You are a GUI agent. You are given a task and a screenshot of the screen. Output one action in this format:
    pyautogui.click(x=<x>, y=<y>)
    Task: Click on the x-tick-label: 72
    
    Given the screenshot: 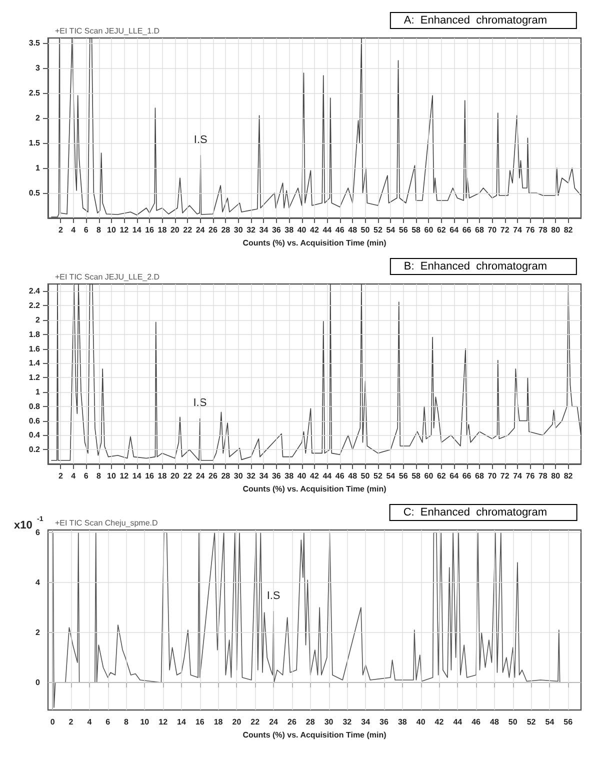 What is the action you would take?
    pyautogui.click(x=505, y=476)
    